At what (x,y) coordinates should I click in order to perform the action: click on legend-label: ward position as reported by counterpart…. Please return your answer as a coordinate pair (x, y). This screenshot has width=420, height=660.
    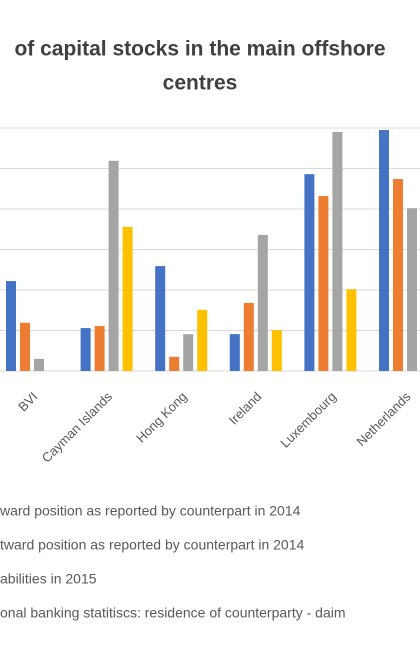
    Looking at the image, I should click on (150, 511).